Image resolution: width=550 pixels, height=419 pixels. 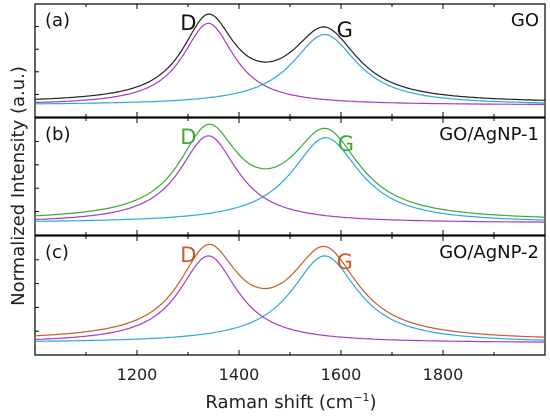 I want to click on x-tick-label: 1200, so click(x=137, y=374).